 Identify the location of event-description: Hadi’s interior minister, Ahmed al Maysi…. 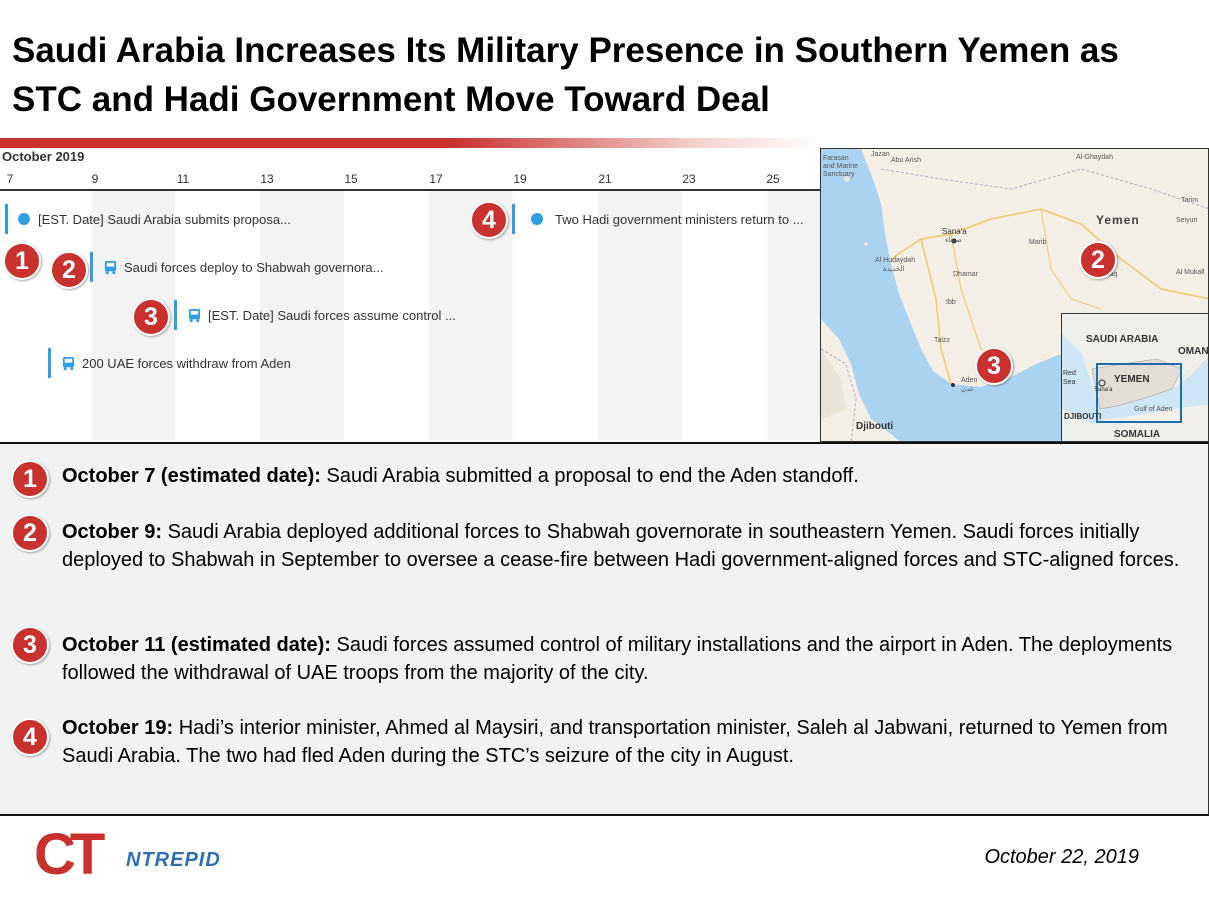
(615, 742).